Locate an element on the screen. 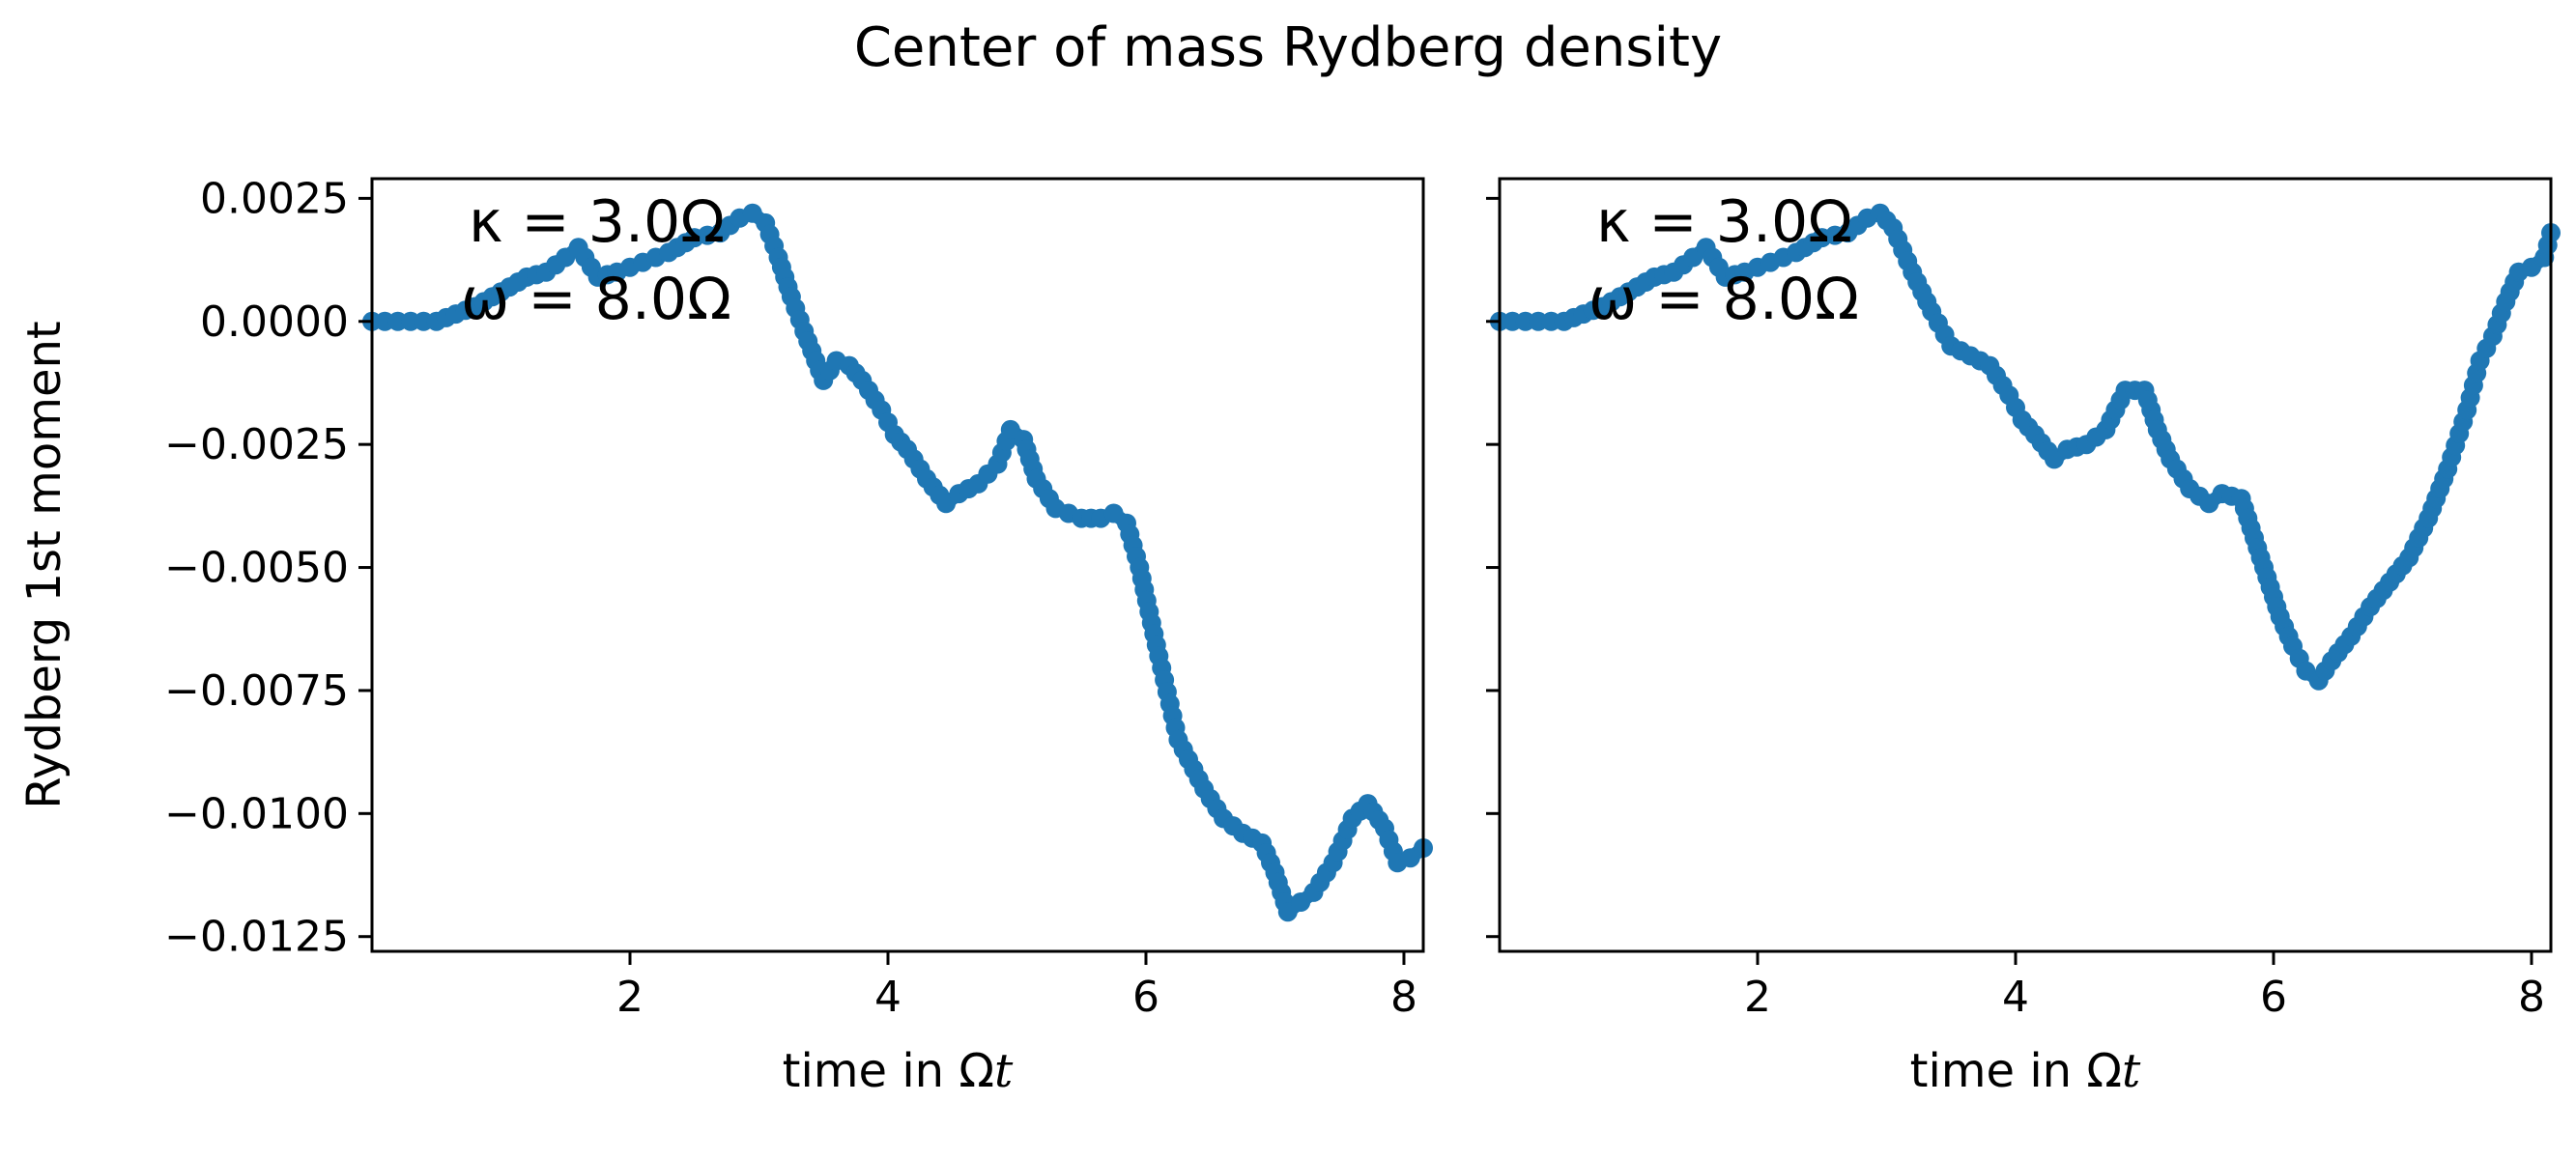  y-tick-label: −0.0025 is located at coordinates (257, 444).